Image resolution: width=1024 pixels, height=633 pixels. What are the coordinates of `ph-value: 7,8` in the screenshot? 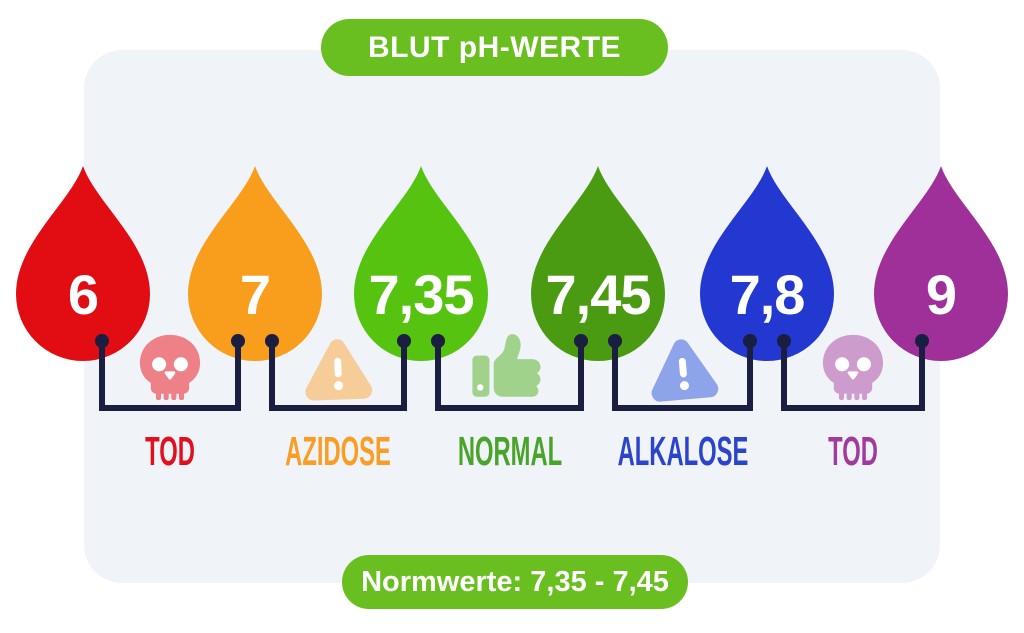 It's located at (767, 294).